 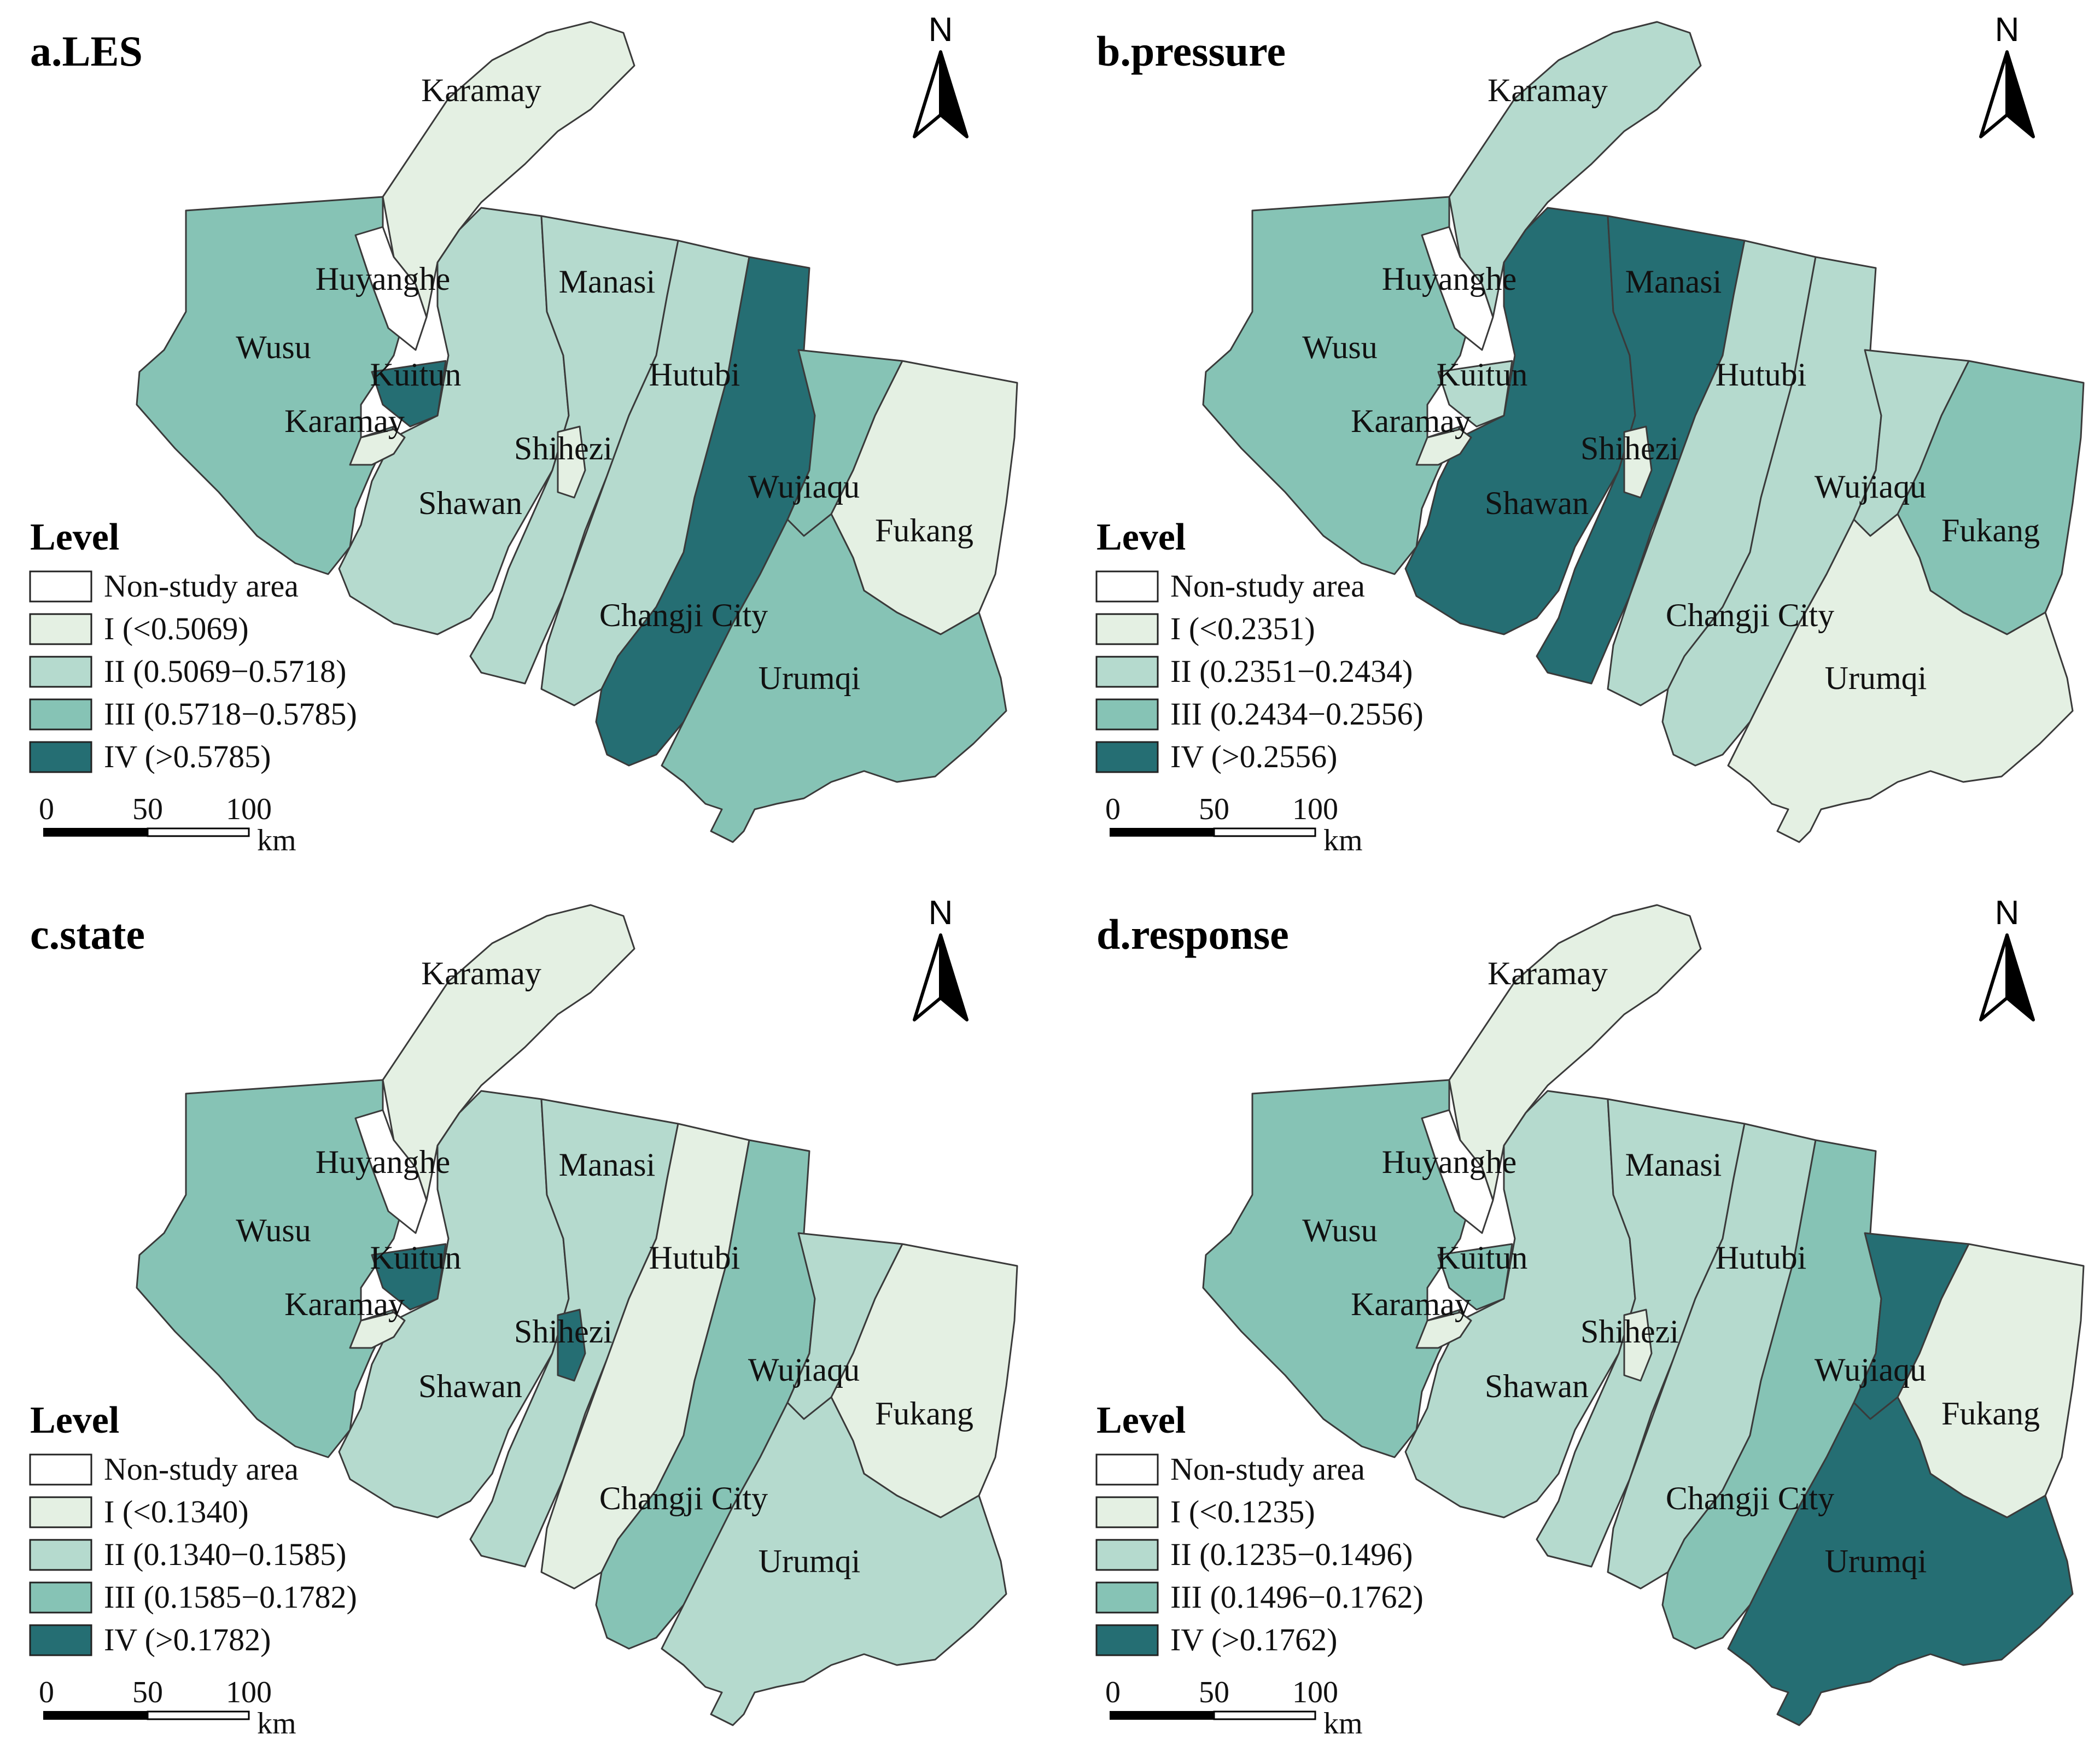 What do you see at coordinates (87, 934) in the screenshot?
I see `panel-title: c.state` at bounding box center [87, 934].